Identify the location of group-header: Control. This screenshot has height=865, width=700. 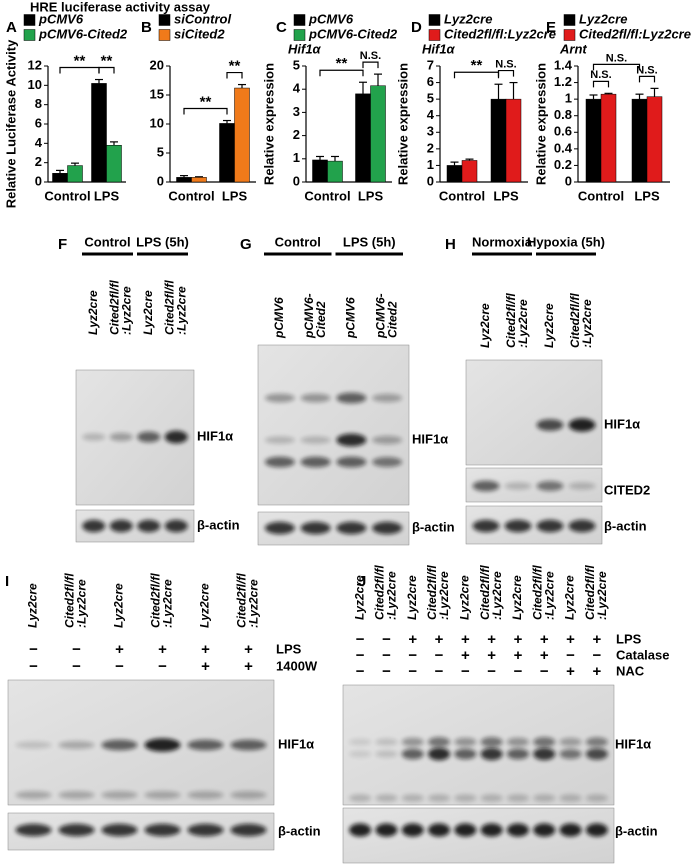
(107, 241).